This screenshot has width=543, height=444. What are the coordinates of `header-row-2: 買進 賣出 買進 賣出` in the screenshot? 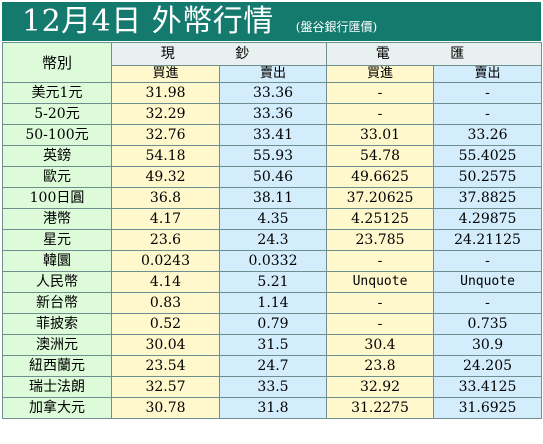 It's located at (273, 74).